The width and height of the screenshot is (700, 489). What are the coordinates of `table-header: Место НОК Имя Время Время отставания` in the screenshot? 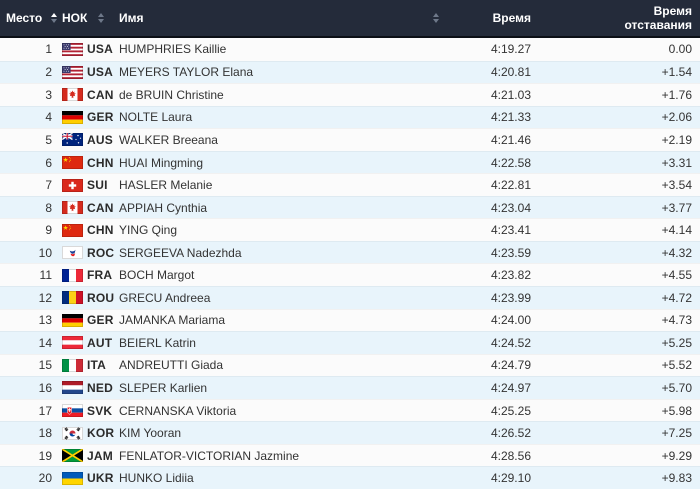 It's located at (350, 19).